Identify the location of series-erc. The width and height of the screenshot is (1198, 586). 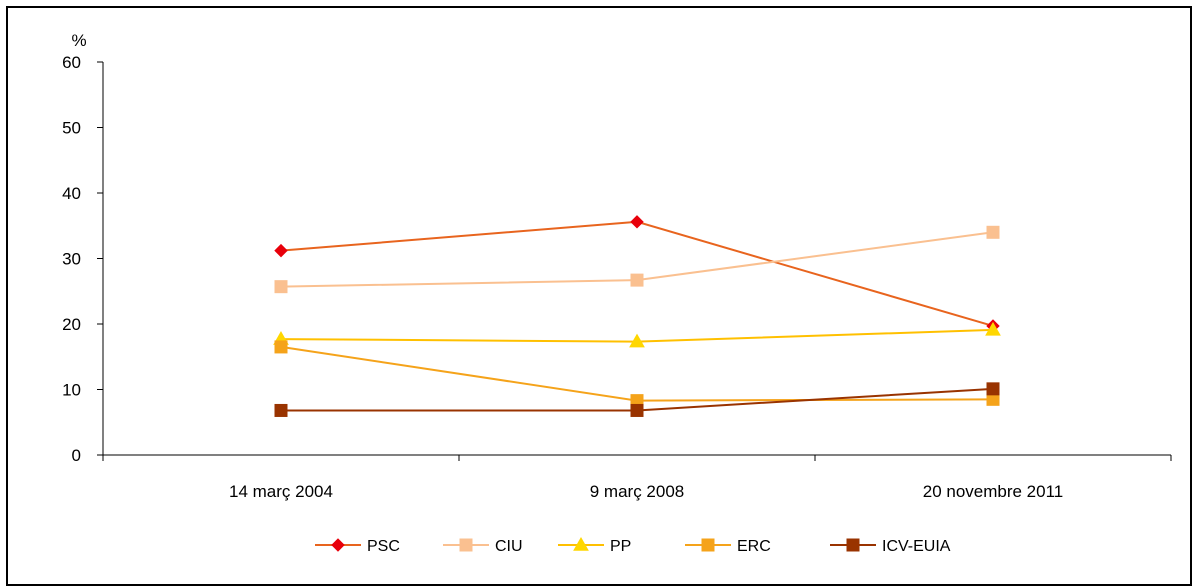
(637, 374).